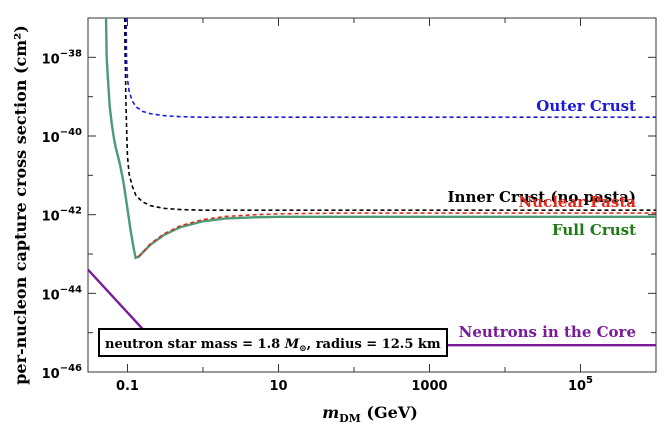  Describe the element at coordinates (71, 211) in the screenshot. I see `y-tick-label-exponent: −42` at that location.